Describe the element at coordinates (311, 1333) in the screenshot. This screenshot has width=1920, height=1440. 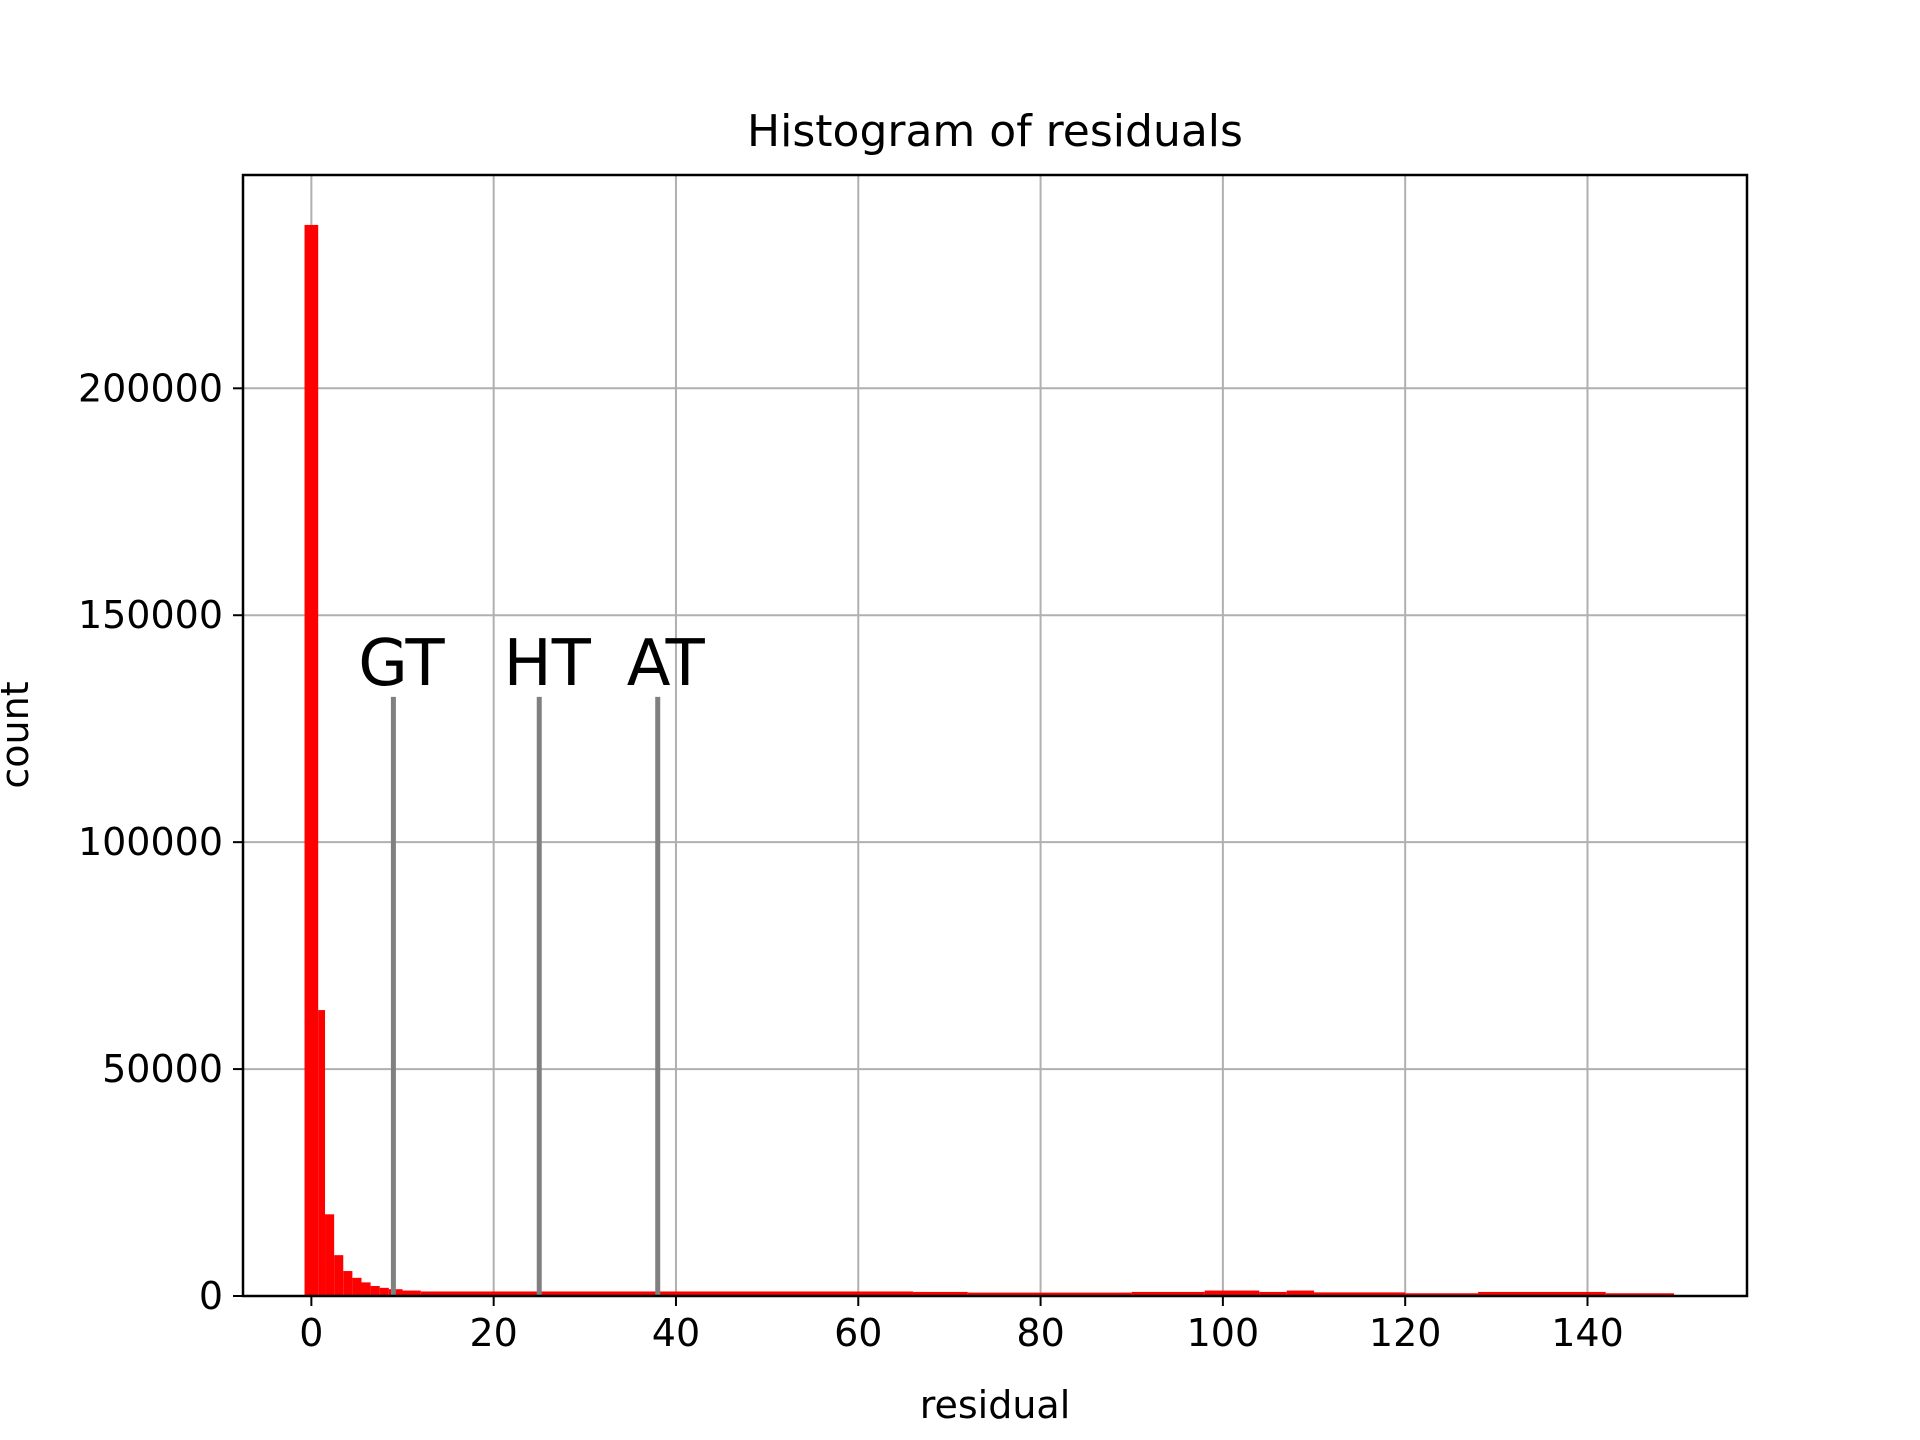
I see `x-tick-label: 0` at that location.